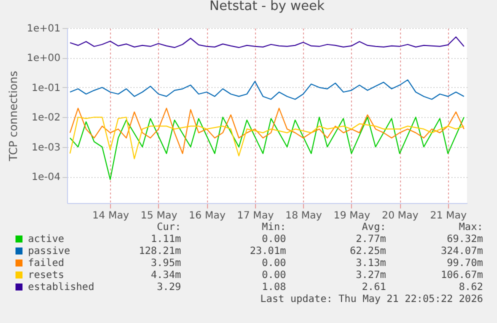 This screenshot has width=497, height=323. Describe the element at coordinates (273, 228) in the screenshot. I see `text: Min:` at that location.